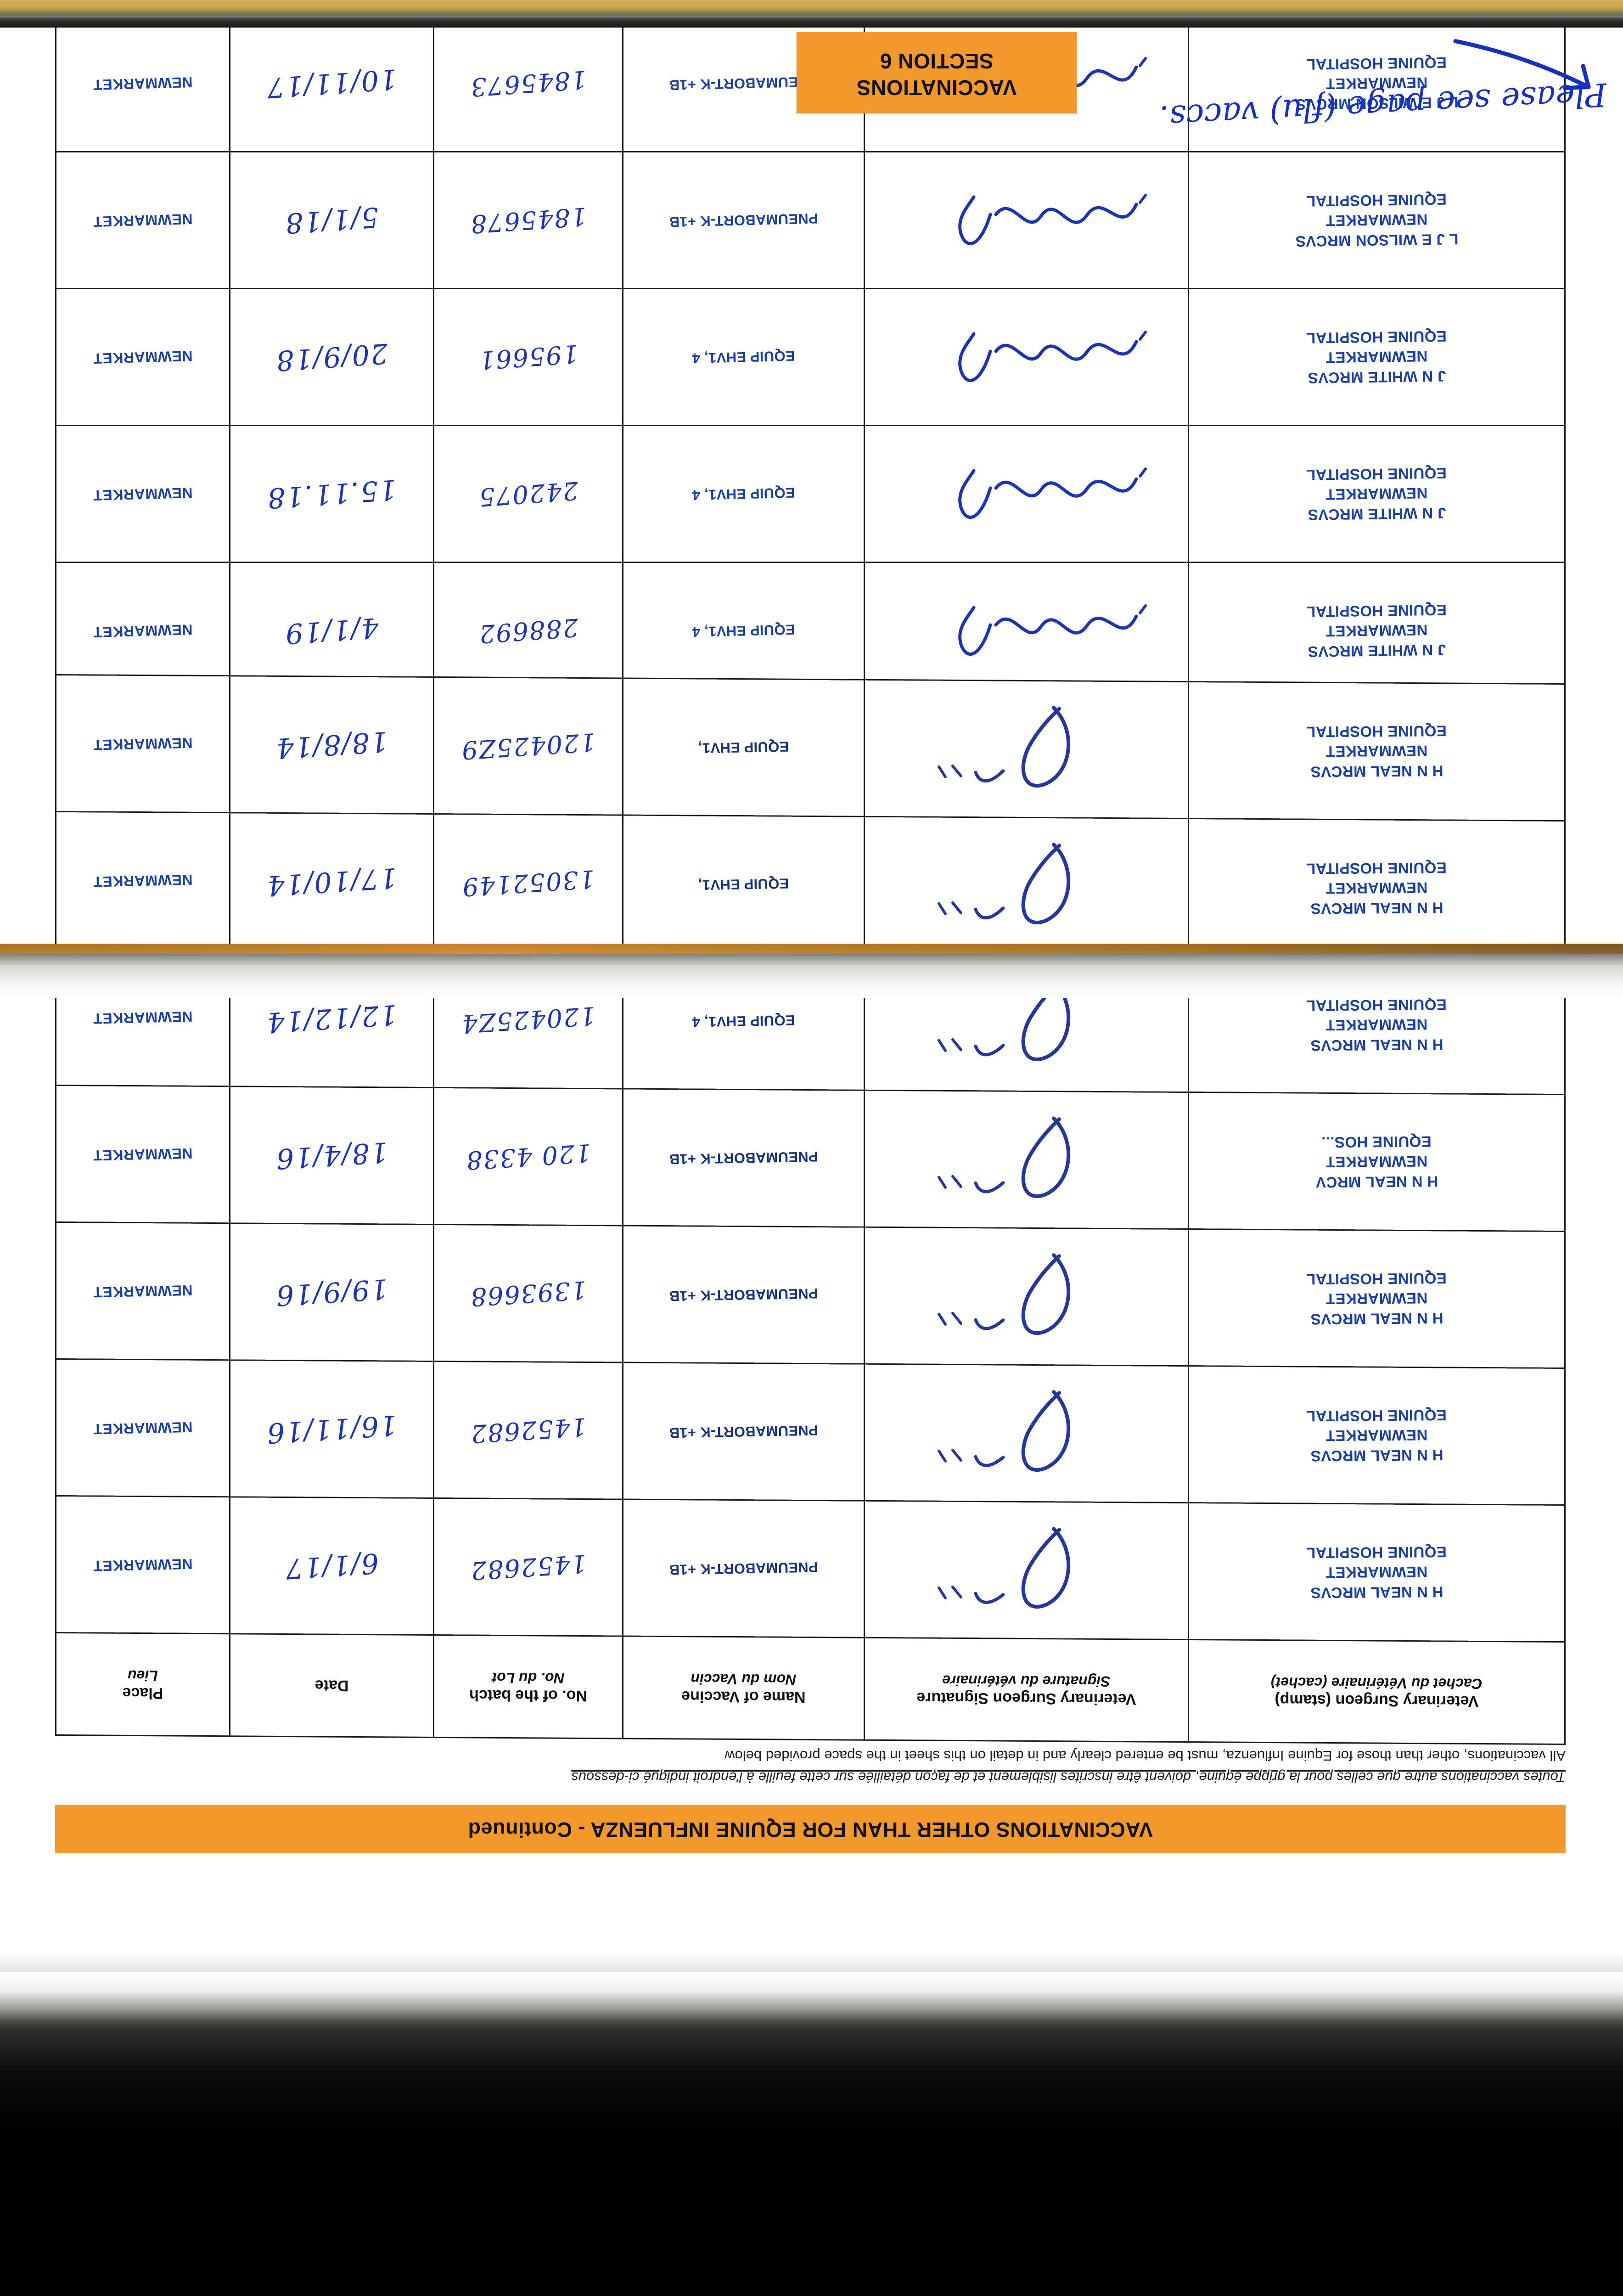 The height and width of the screenshot is (2296, 1623). Describe the element at coordinates (331, 745) in the screenshot. I see `date-handwriting: 18/8/14` at that location.